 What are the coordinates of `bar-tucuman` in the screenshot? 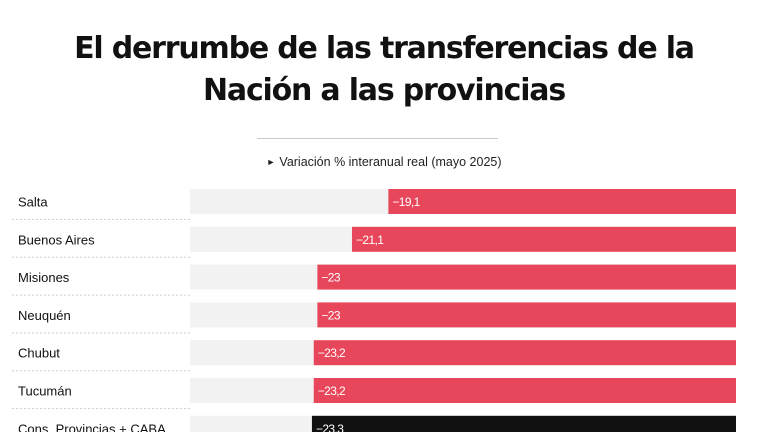 It's located at (524, 390).